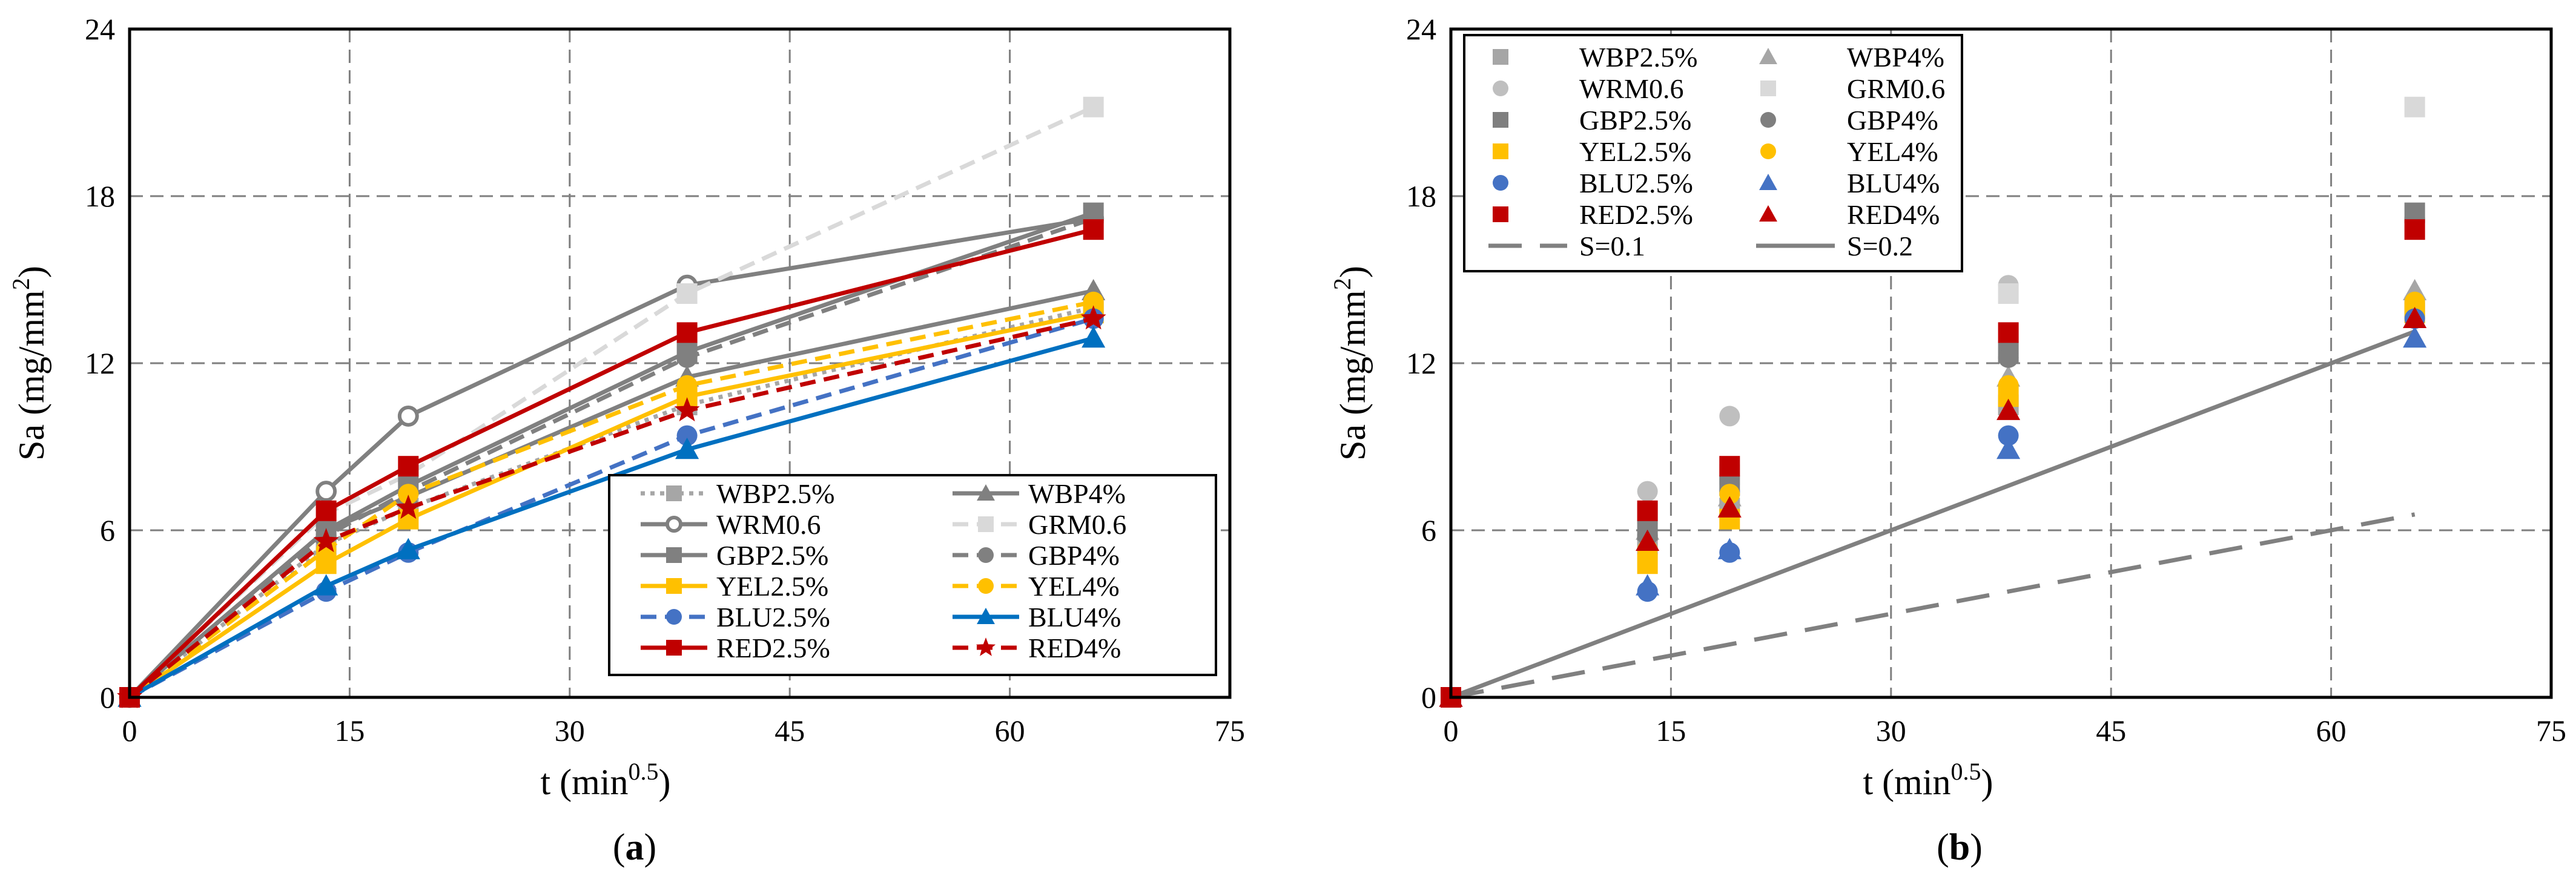  What do you see at coordinates (1891, 731) in the screenshot?
I see `x-tick-label-30-b: 30` at bounding box center [1891, 731].